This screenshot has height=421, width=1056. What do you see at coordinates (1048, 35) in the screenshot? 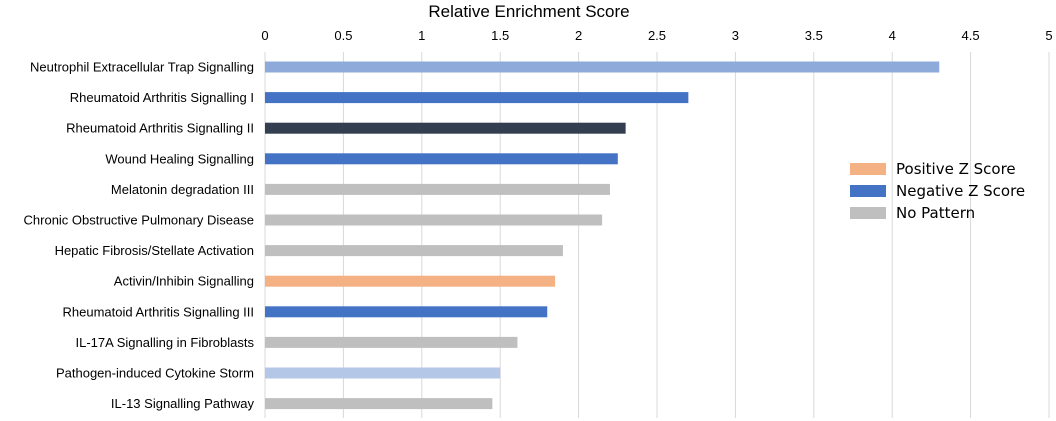
I see `x-tick-label: 5` at bounding box center [1048, 35].